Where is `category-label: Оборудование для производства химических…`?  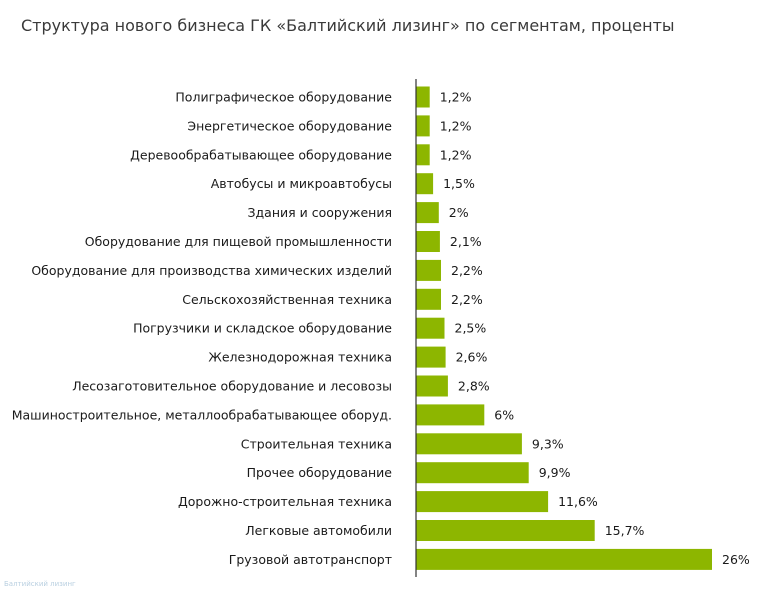
category-label: Оборудование для производства химических… is located at coordinates (211, 270).